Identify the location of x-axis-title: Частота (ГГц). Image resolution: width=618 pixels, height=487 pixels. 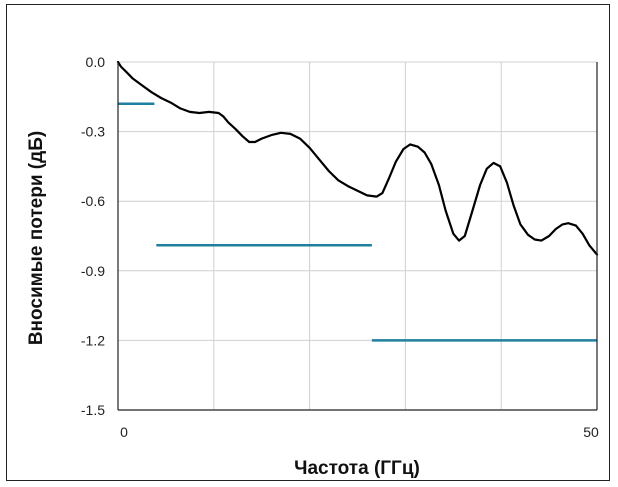
(357, 468).